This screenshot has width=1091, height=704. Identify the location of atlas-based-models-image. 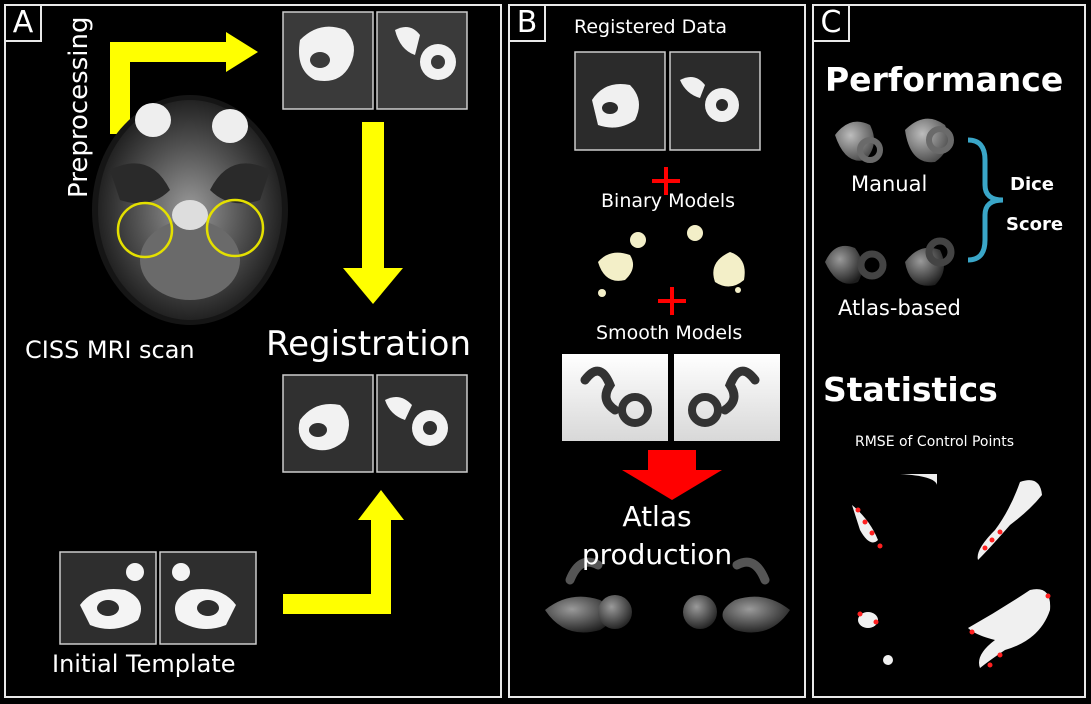
(890, 261).